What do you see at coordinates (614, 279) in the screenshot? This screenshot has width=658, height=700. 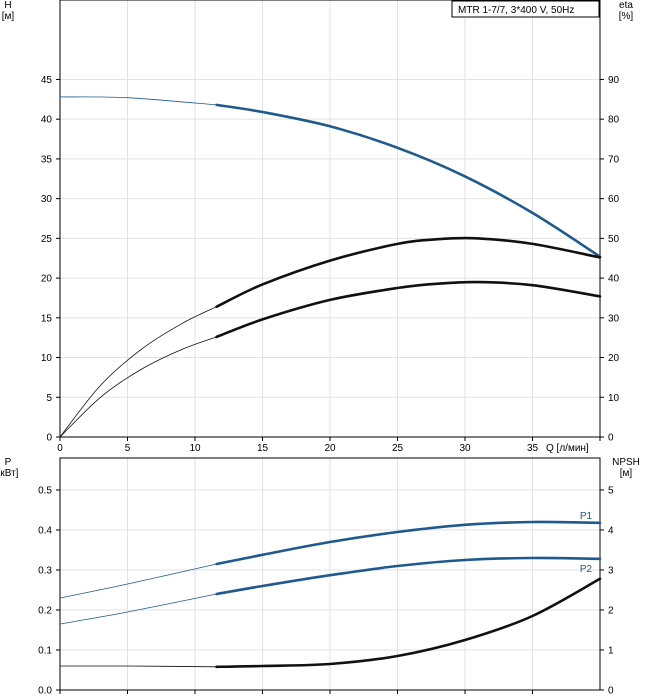 I see `y-tick-label-right: 40` at bounding box center [614, 279].